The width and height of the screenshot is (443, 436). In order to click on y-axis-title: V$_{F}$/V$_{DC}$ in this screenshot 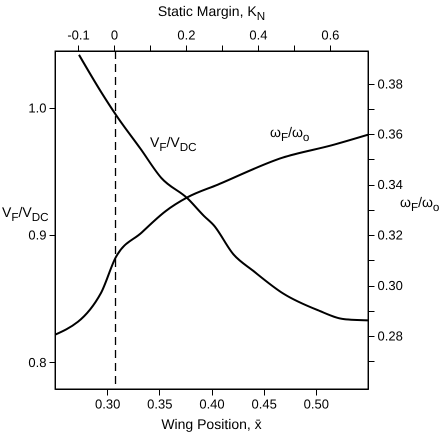, I will do `click(25, 214)`.